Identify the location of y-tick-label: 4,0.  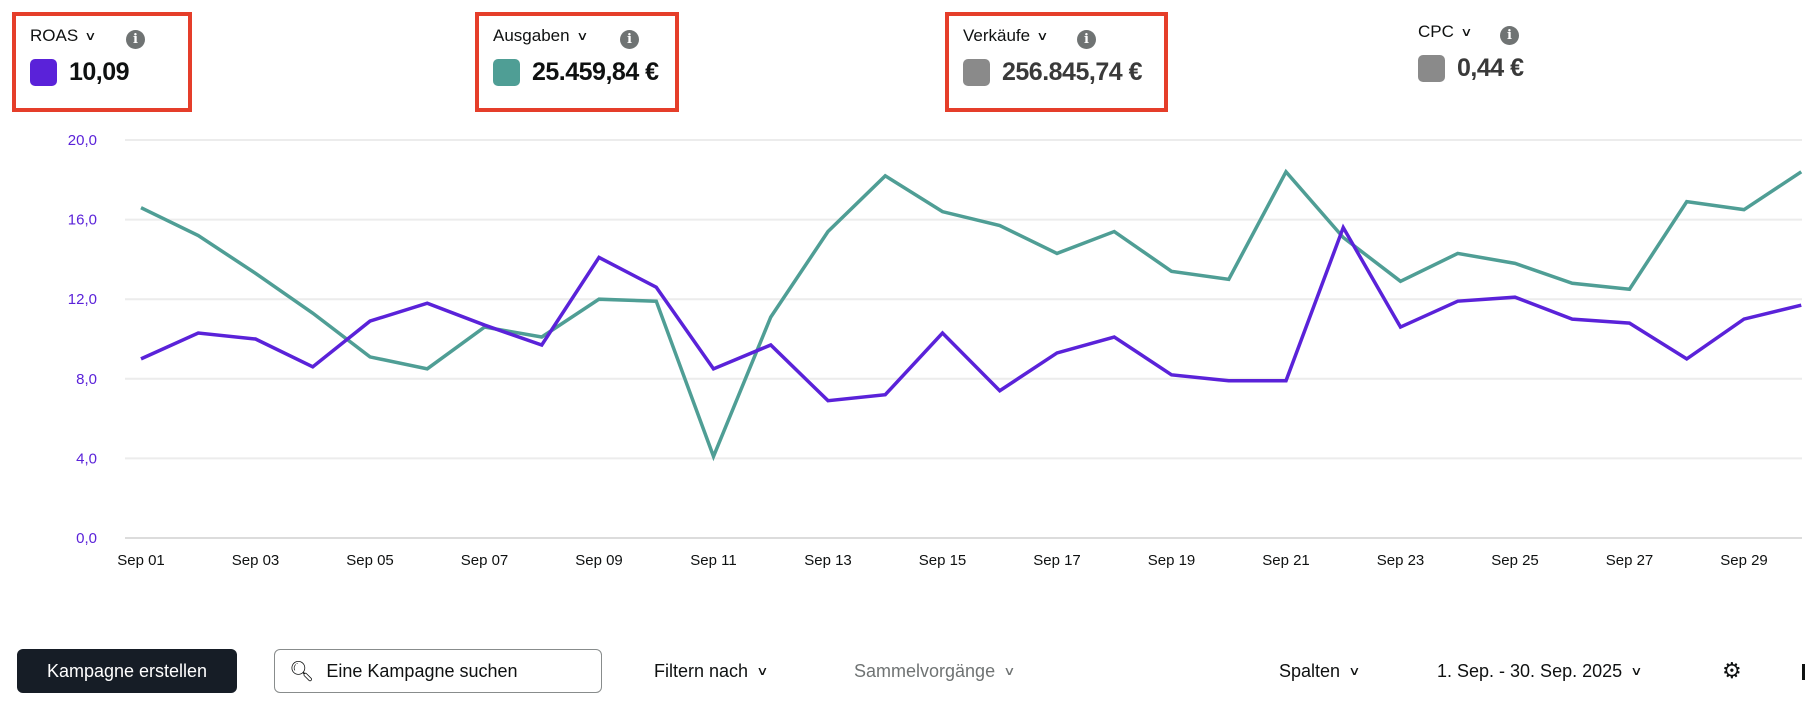
(86, 458).